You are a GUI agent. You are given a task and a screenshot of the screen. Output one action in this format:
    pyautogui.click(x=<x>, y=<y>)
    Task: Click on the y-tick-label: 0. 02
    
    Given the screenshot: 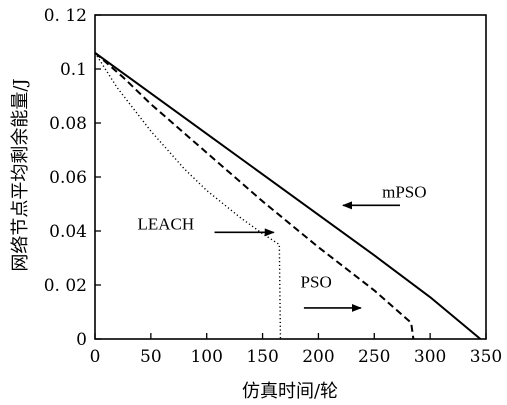 What is the action you would take?
    pyautogui.click(x=65, y=286)
    